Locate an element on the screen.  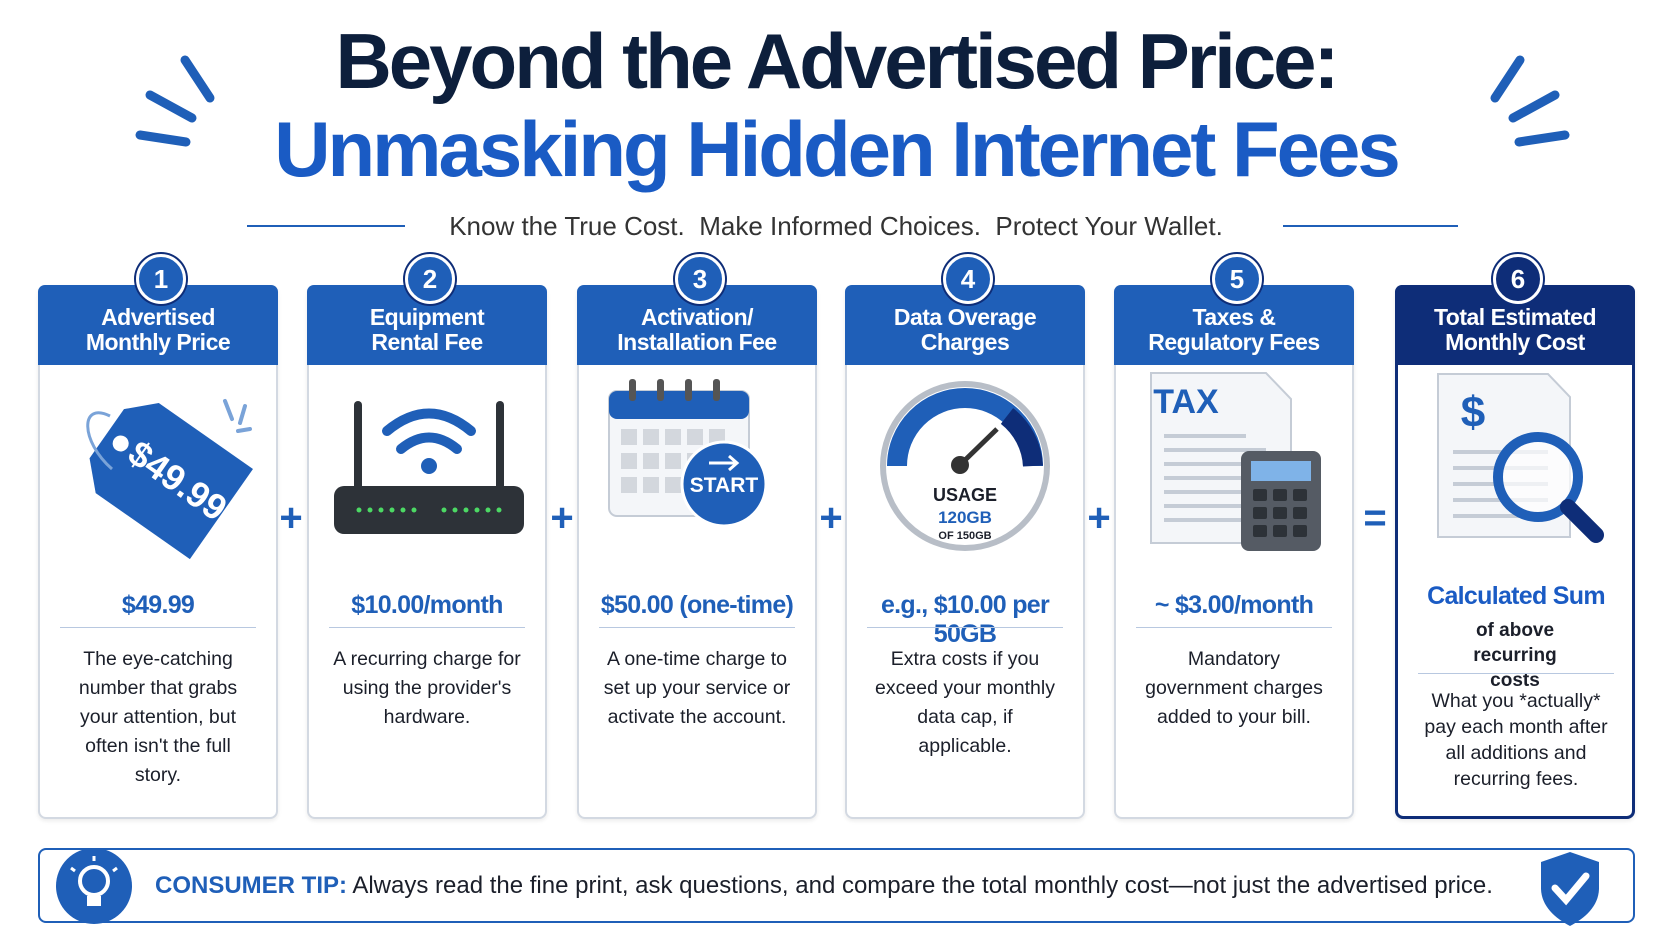
price-note: of above recurring costs is located at coordinates (1515, 655).